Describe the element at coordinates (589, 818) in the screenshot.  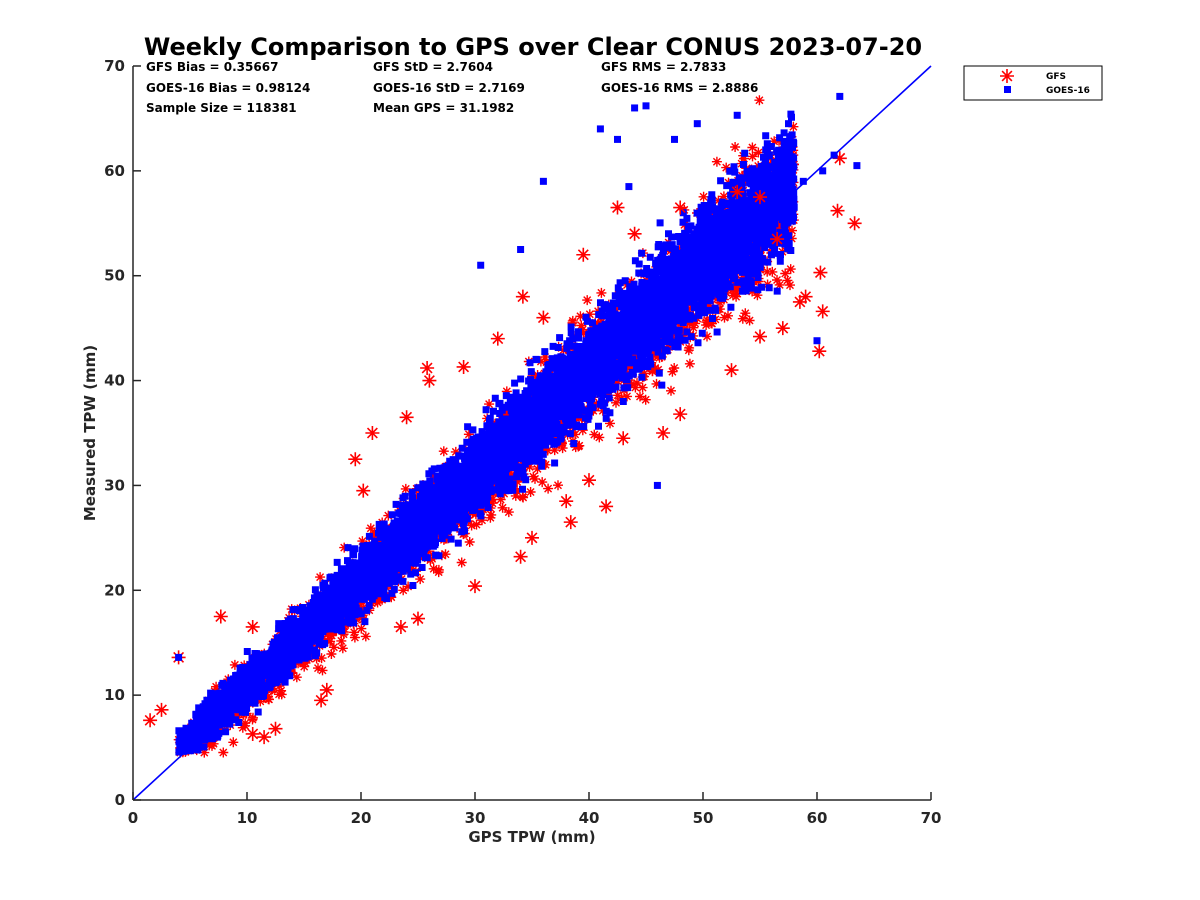
I see `x-tick-label: 40` at that location.